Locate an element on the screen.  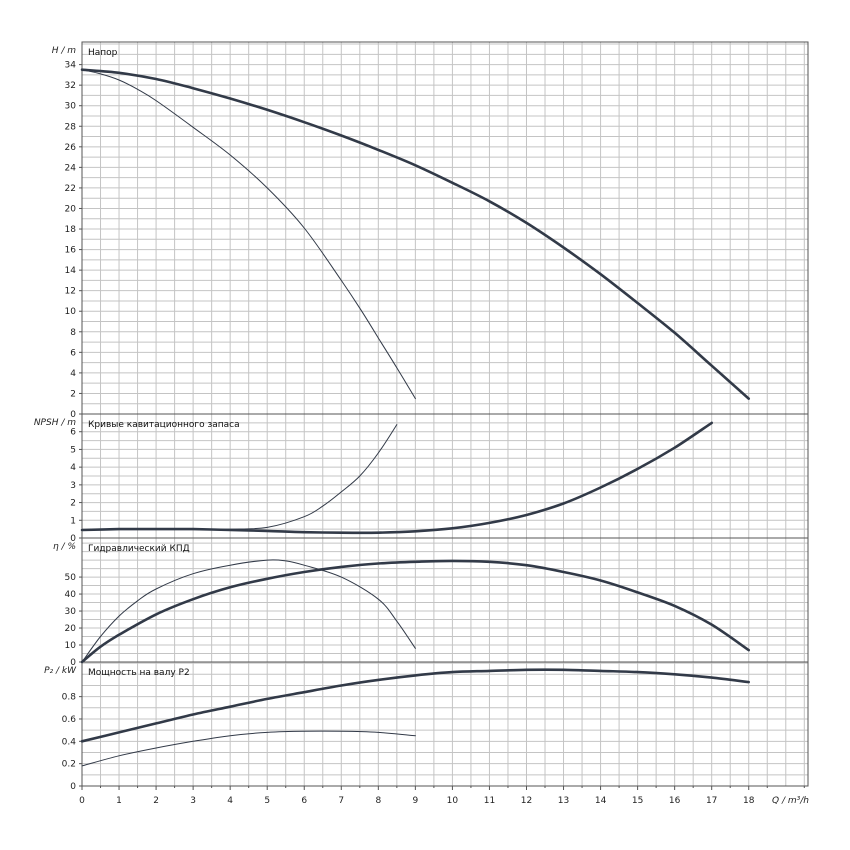
power-panel-title: Мощность на валу P2 is located at coordinates (139, 673).